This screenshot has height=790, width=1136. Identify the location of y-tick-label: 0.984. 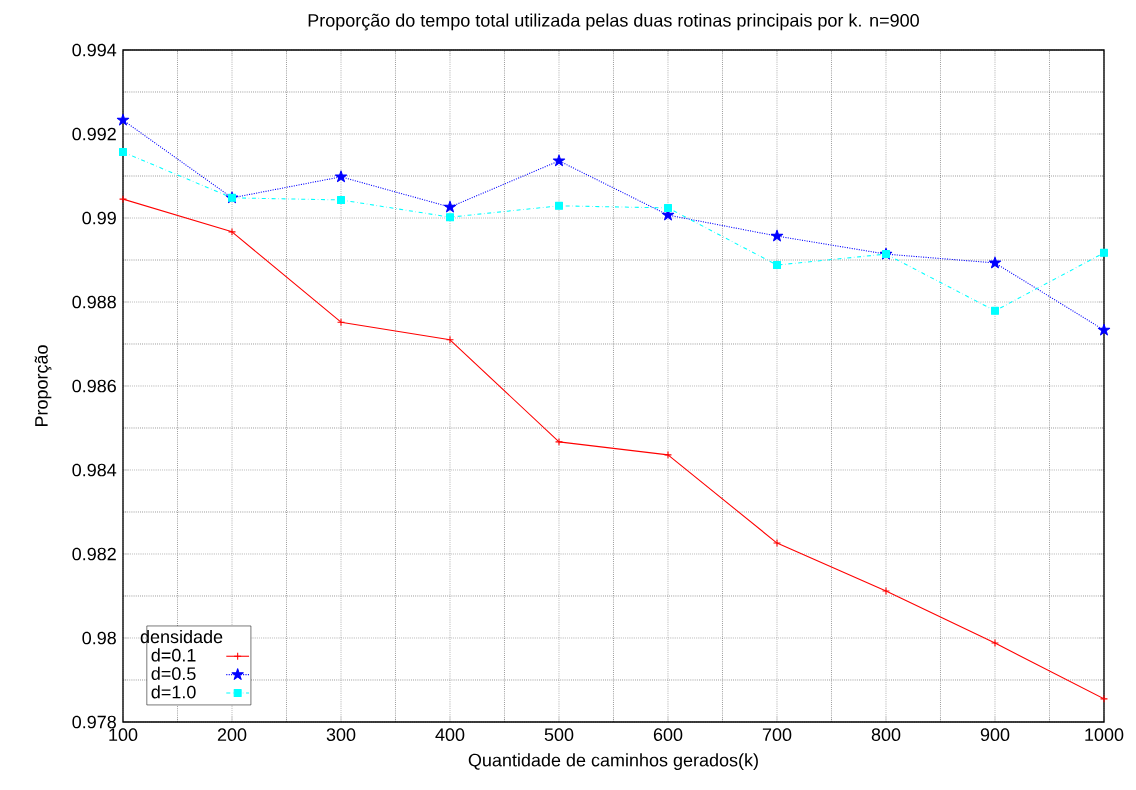
(94, 470).